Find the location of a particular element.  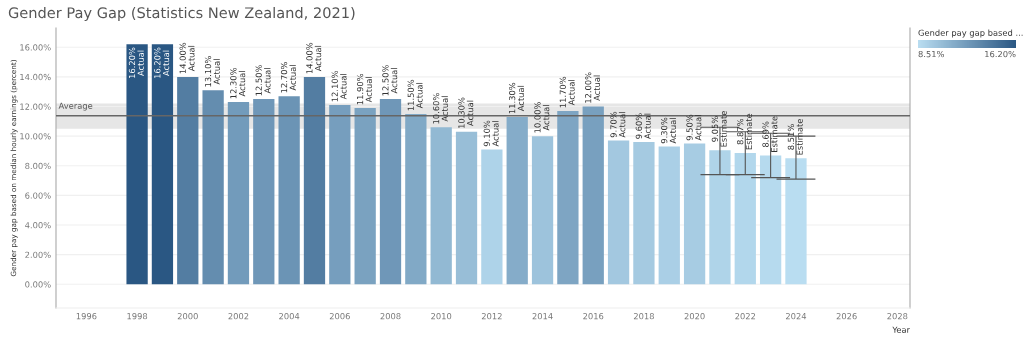

y-tick-label: 10.00% is located at coordinates (35, 136).